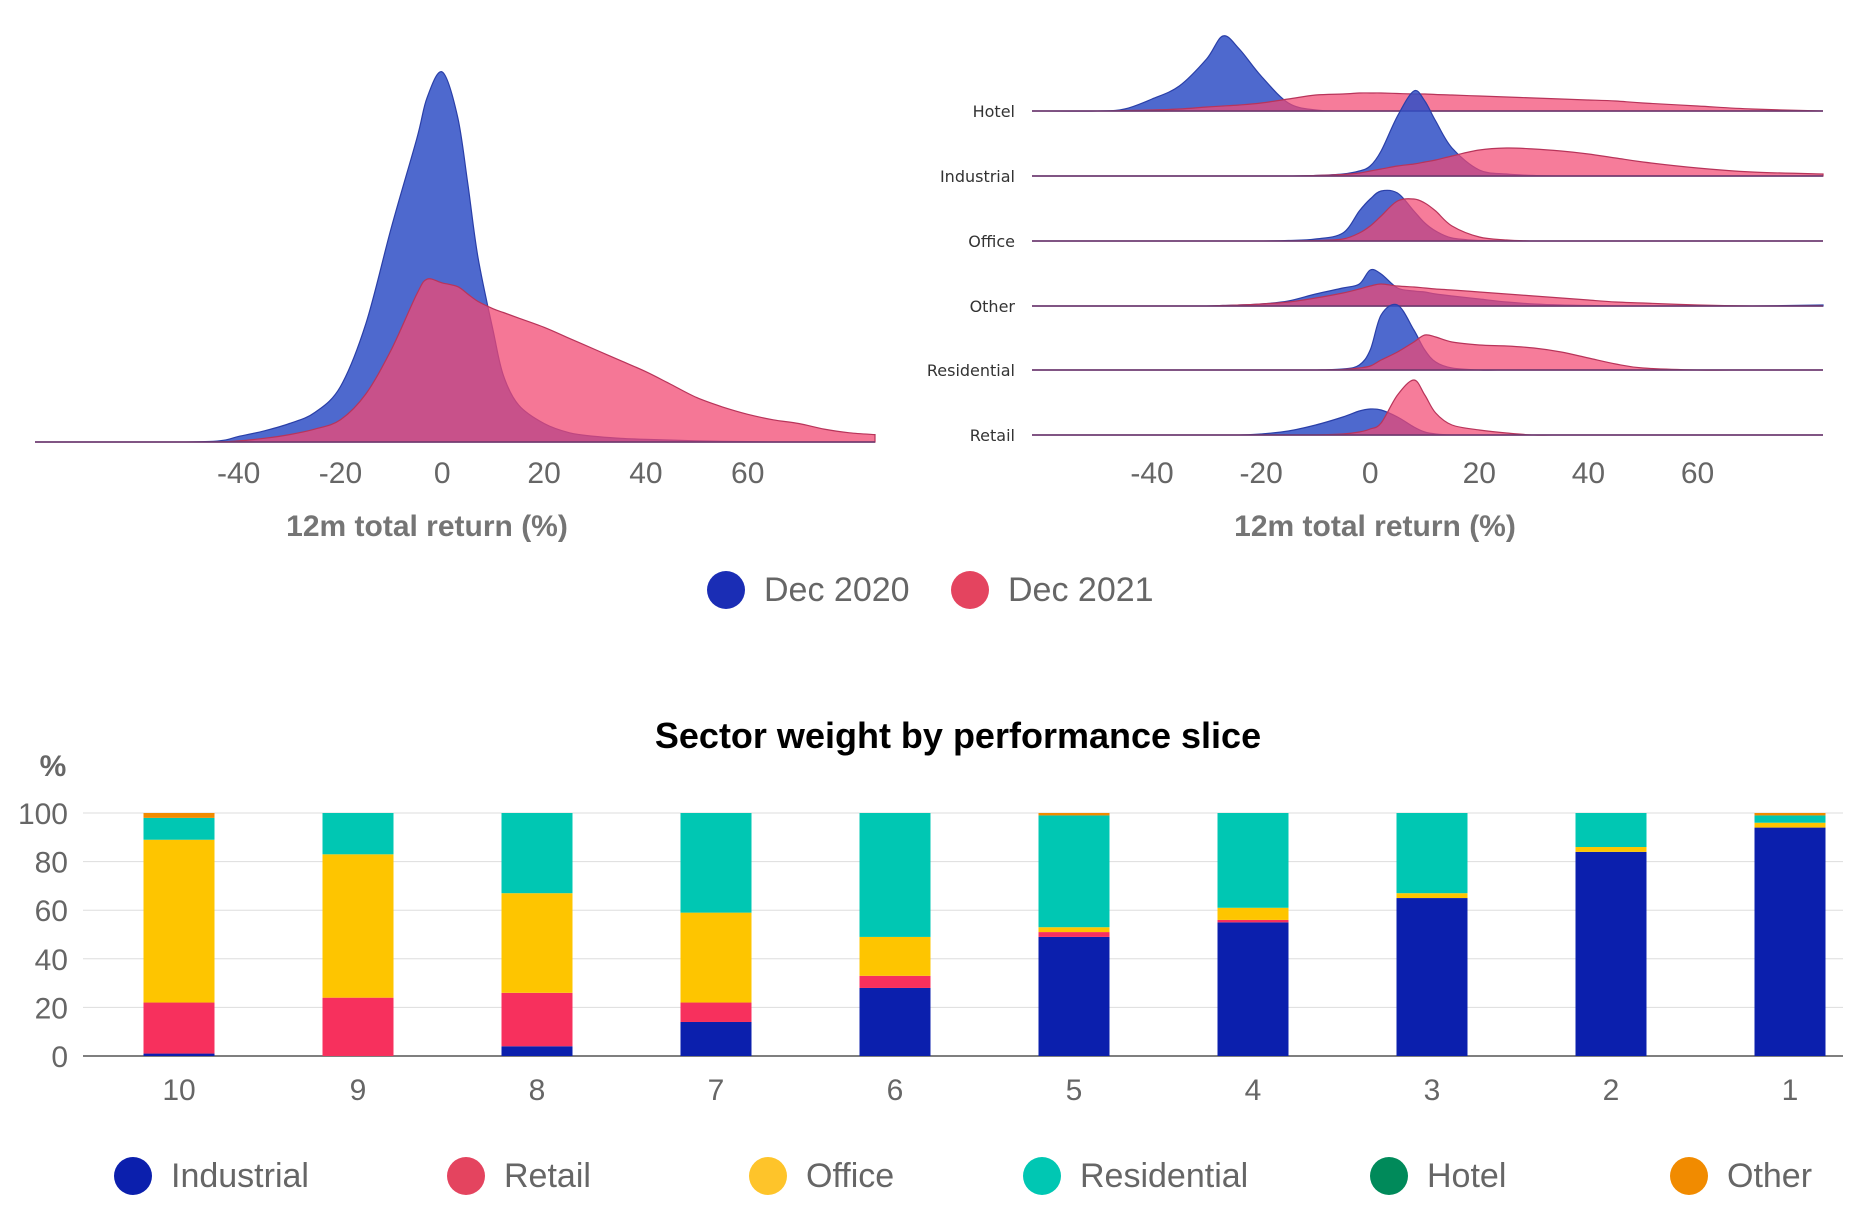 The height and width of the screenshot is (1206, 1870). I want to click on legend-marker-office, so click(768, 1176).